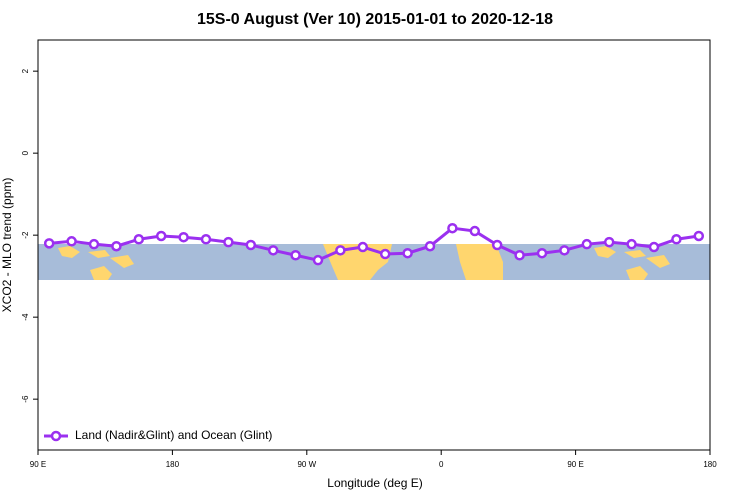 This screenshot has height=500, width=750. I want to click on y-tick-label: -2, so click(25, 235).